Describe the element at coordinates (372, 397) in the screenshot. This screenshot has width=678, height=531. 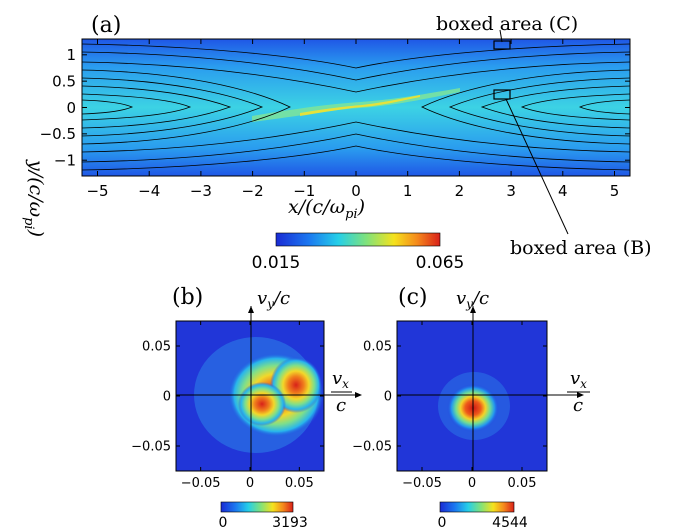
I see `panel-c-y-tick-labels: 0.05 0 −0.05` at that location.